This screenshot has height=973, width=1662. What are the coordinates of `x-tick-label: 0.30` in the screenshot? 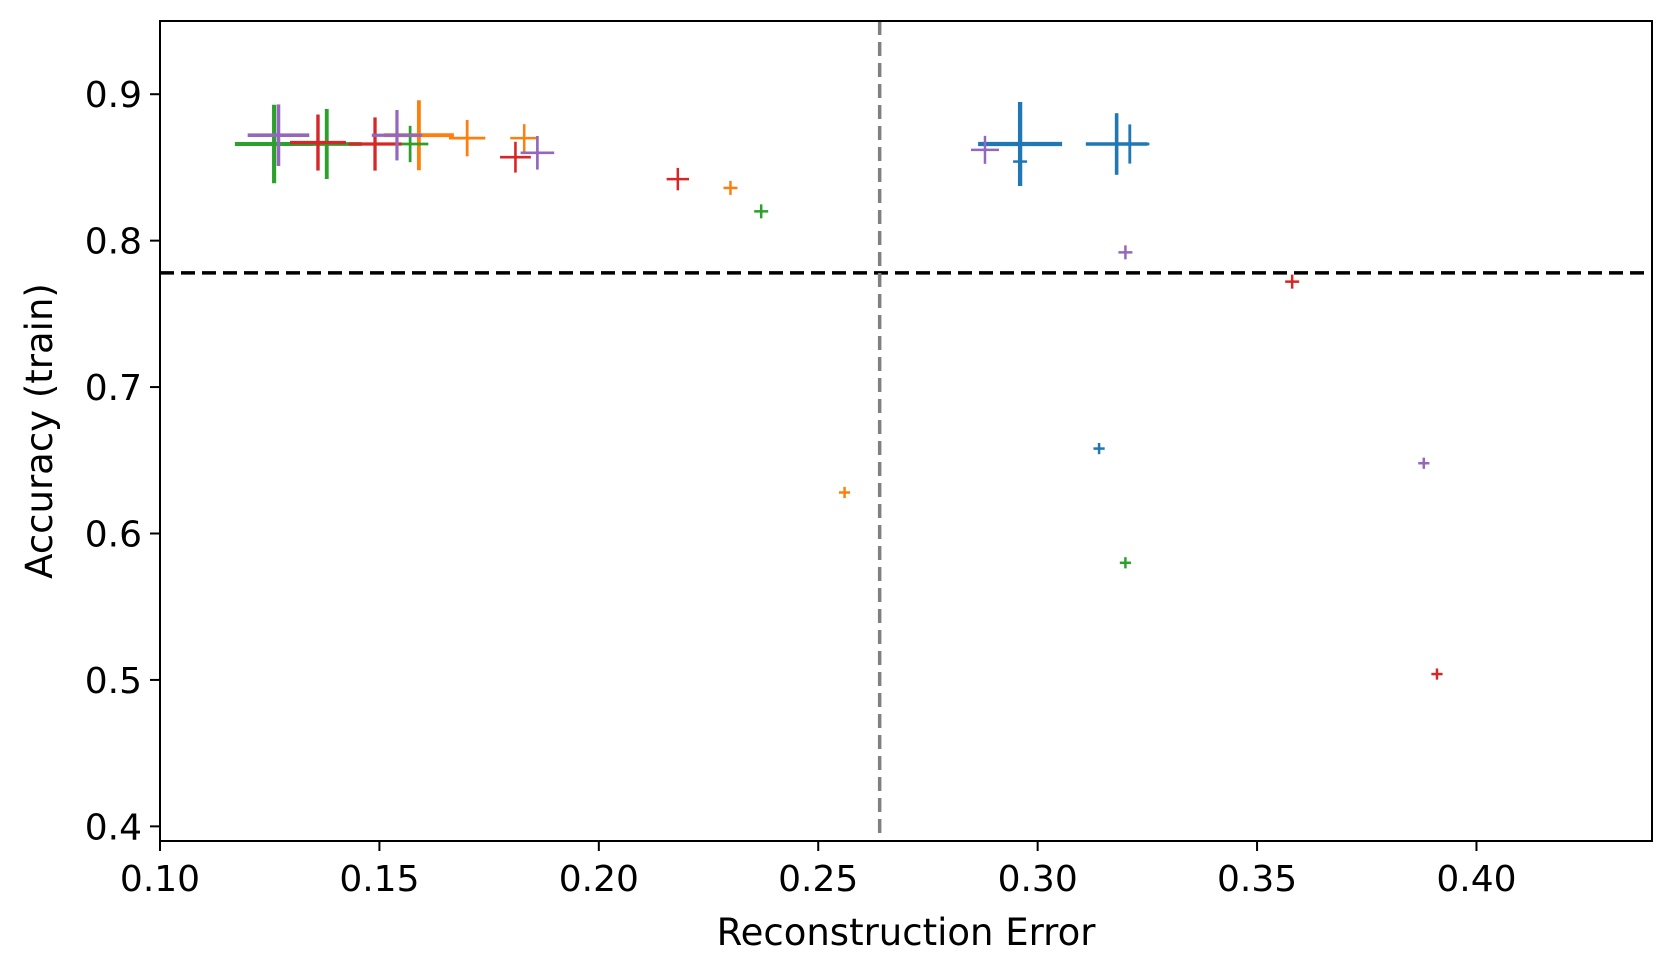 It's located at (1038, 879).